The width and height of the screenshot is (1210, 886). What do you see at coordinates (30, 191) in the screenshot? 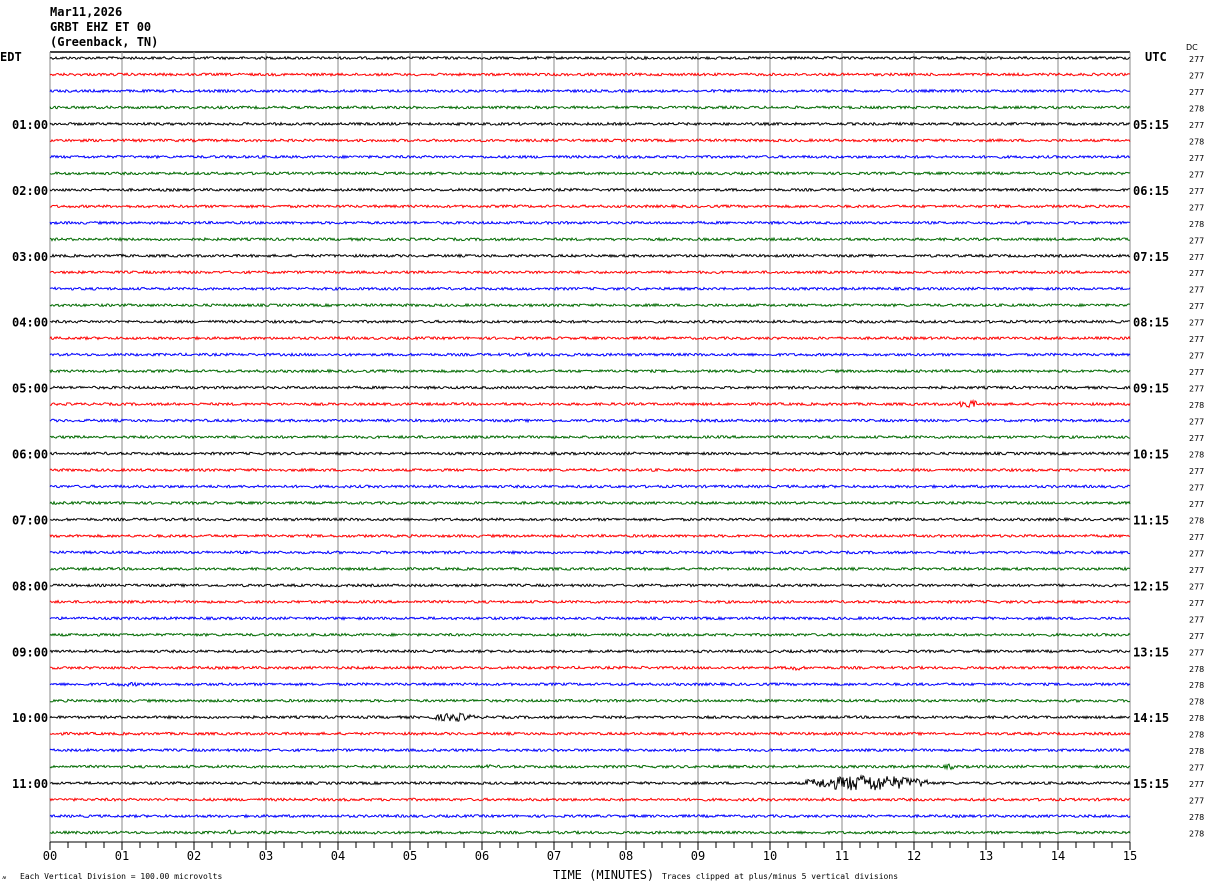
I see `edt-hour-label: 02:00` at bounding box center [30, 191].